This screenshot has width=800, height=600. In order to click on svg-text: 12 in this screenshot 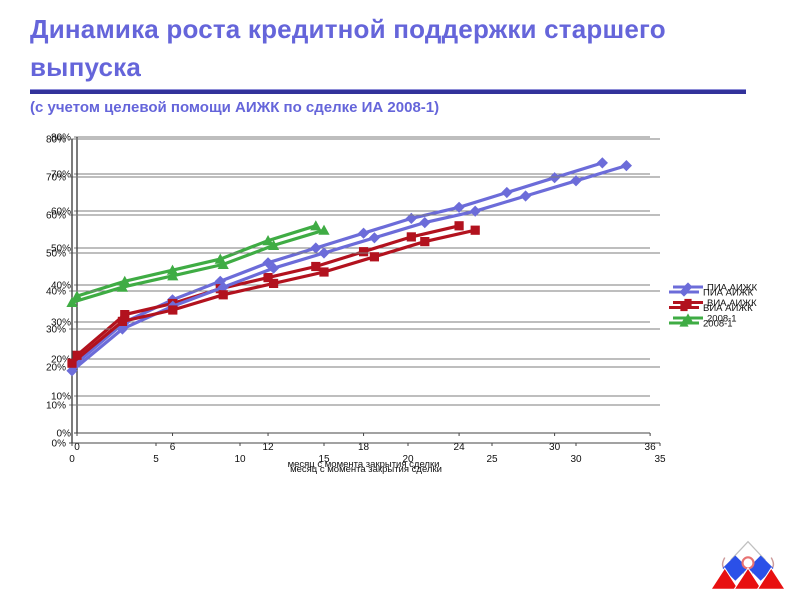, I will do `click(268, 447)`.